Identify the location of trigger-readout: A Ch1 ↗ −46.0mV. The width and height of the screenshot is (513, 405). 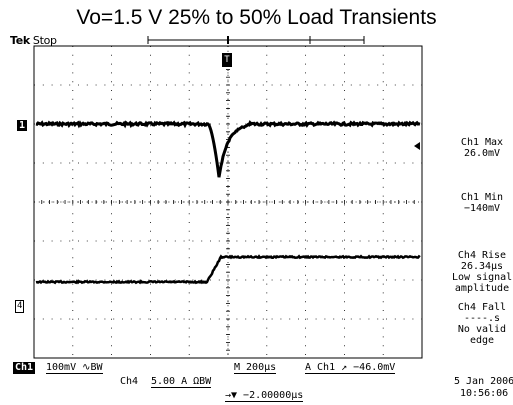
(350, 368).